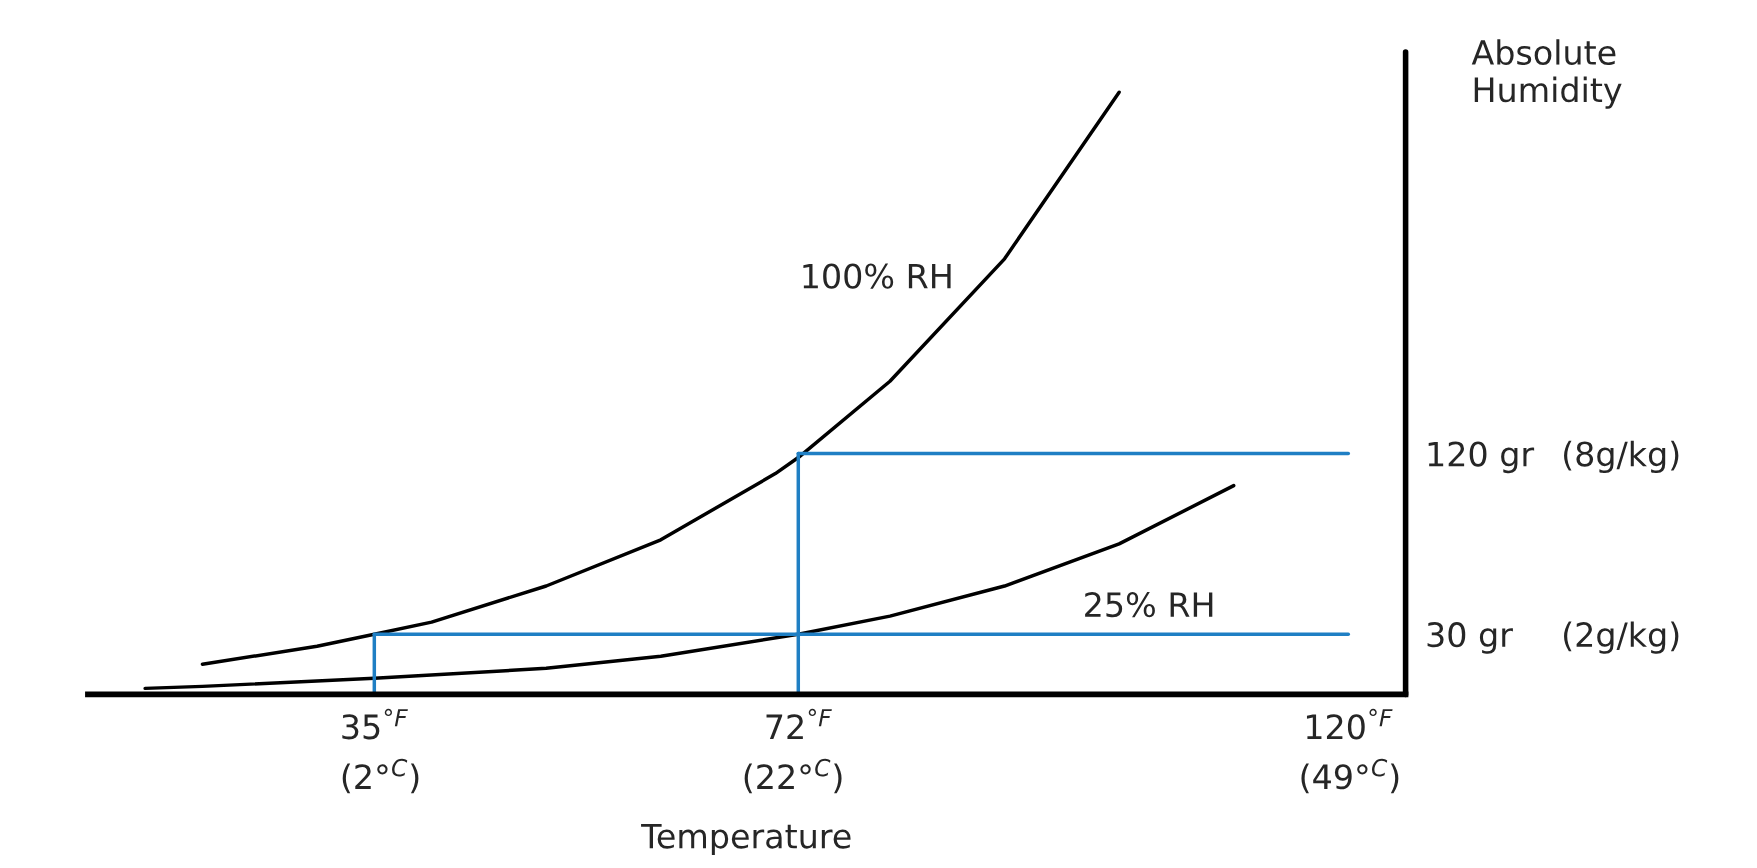 Image resolution: width=1757 pixels, height=868 pixels. Describe the element at coordinates (1621, 457) in the screenshot. I see `y2-tick-label: (8g/kg)` at that location.